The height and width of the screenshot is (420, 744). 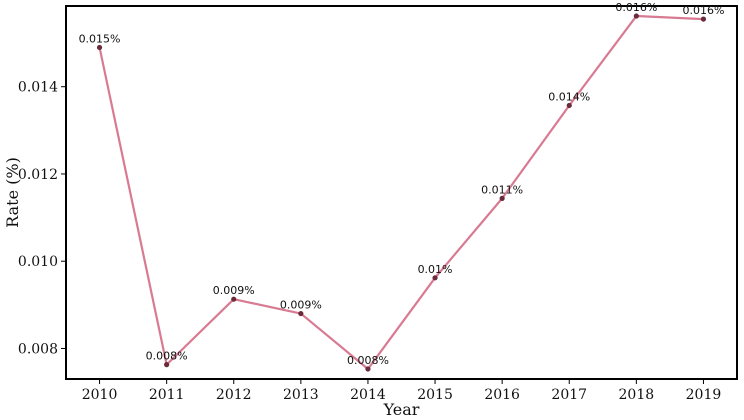 What do you see at coordinates (38, 88) in the screenshot?
I see `y-tick-label: 0.014` at bounding box center [38, 88].